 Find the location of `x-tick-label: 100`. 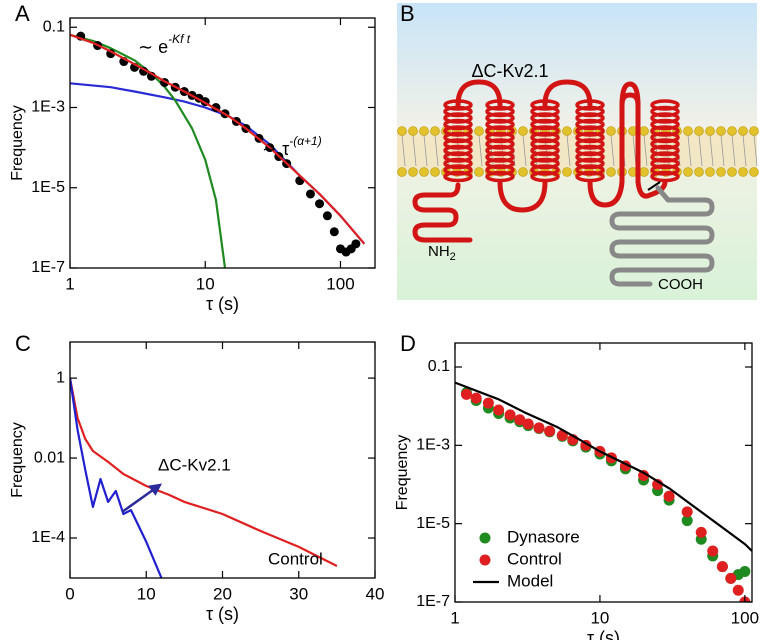

x-tick-label: 100 is located at coordinates (745, 617).